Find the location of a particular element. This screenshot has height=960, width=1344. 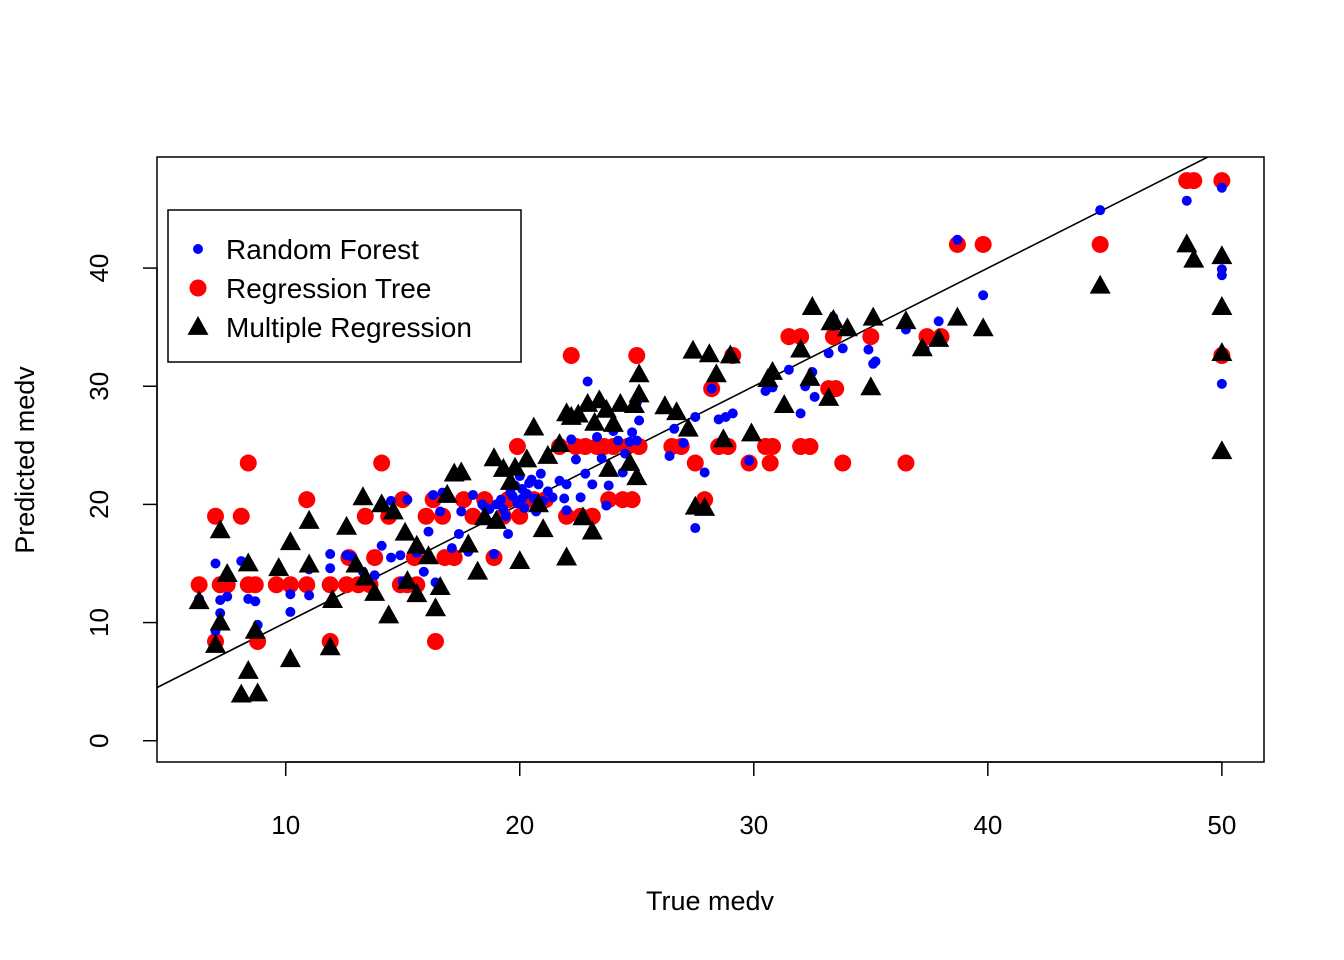

y-tick-label: 10 is located at coordinates (99, 622).